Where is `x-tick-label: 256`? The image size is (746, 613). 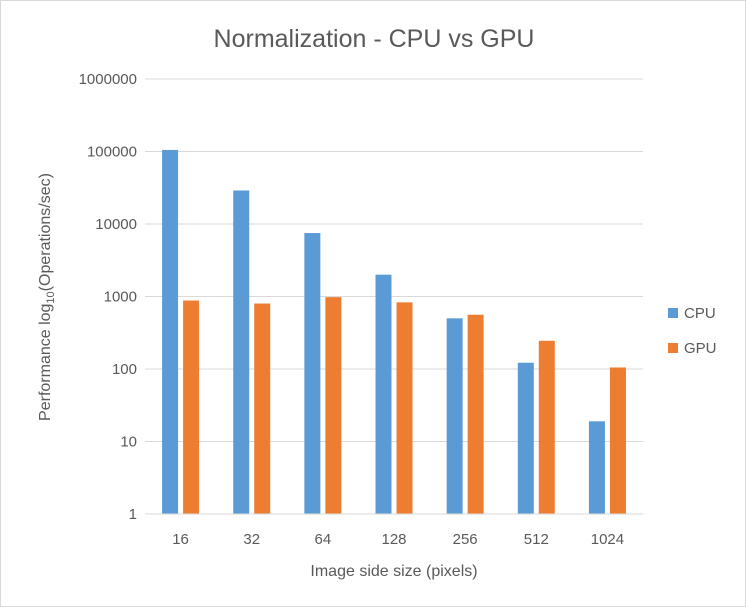
x-tick-label: 256 is located at coordinates (465, 539).